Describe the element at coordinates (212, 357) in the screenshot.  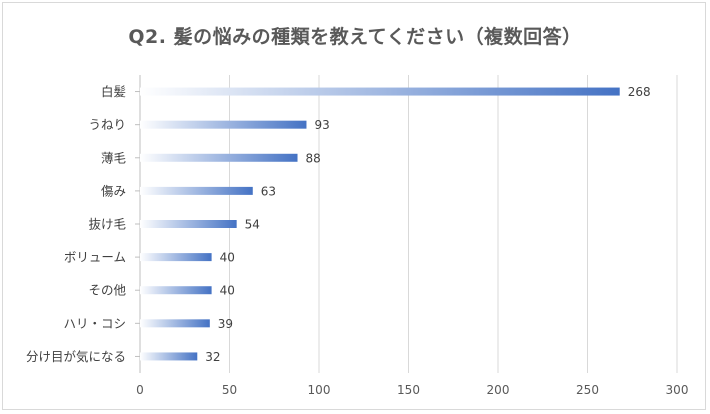
I see `data-label: 32` at that location.